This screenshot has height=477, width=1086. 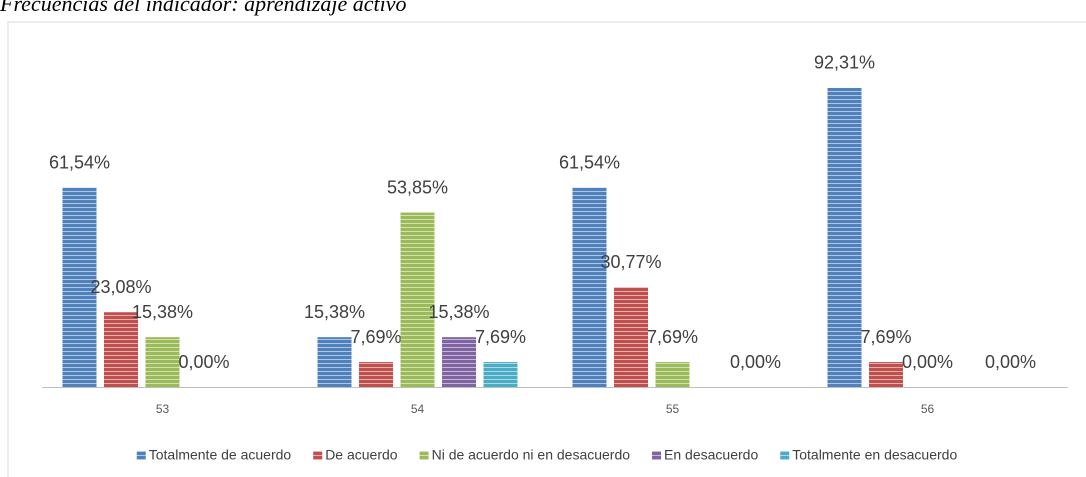 I want to click on legend-label: Totalmente de acuerdo, so click(x=220, y=455).